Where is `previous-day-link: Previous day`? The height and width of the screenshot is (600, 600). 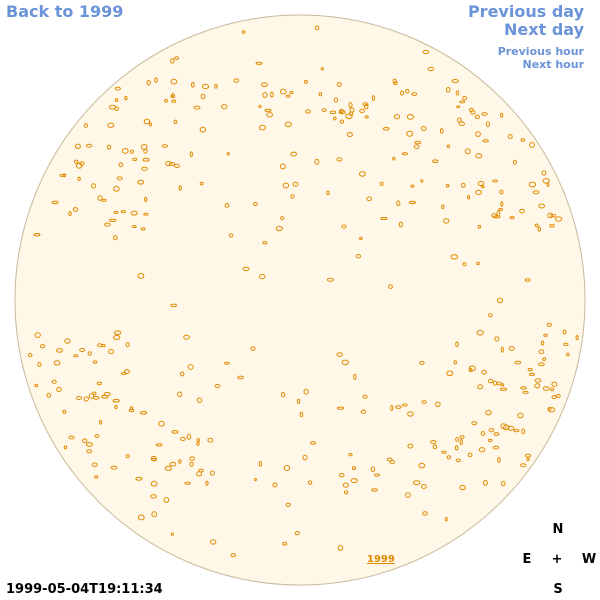 previous-day-link: Previous day is located at coordinates (525, 11).